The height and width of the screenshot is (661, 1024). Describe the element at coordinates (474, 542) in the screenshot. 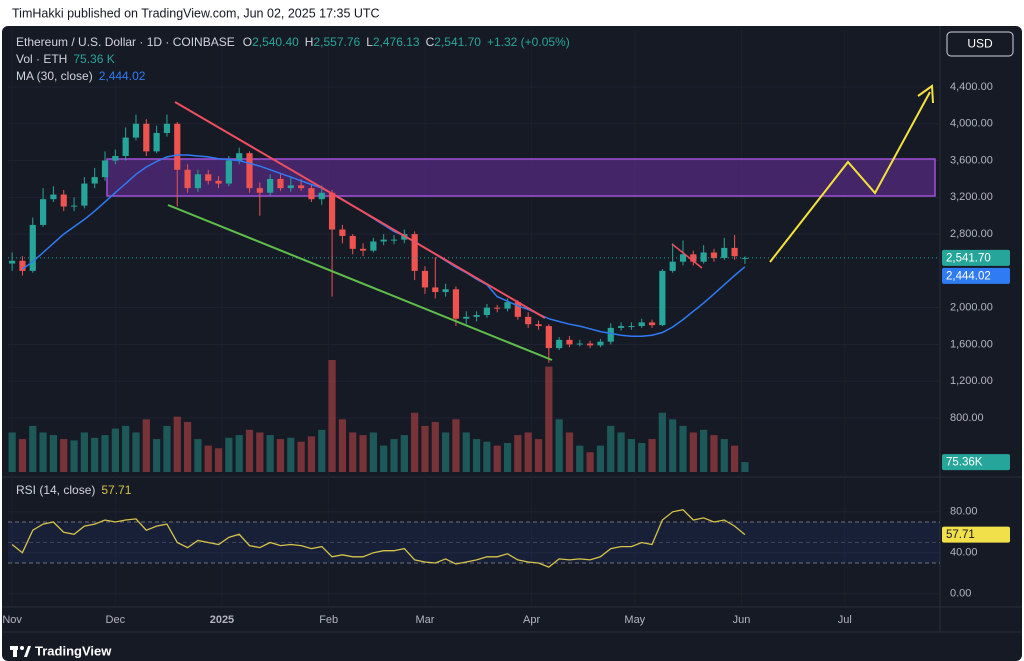

I see `rsi-band-fill` at that location.